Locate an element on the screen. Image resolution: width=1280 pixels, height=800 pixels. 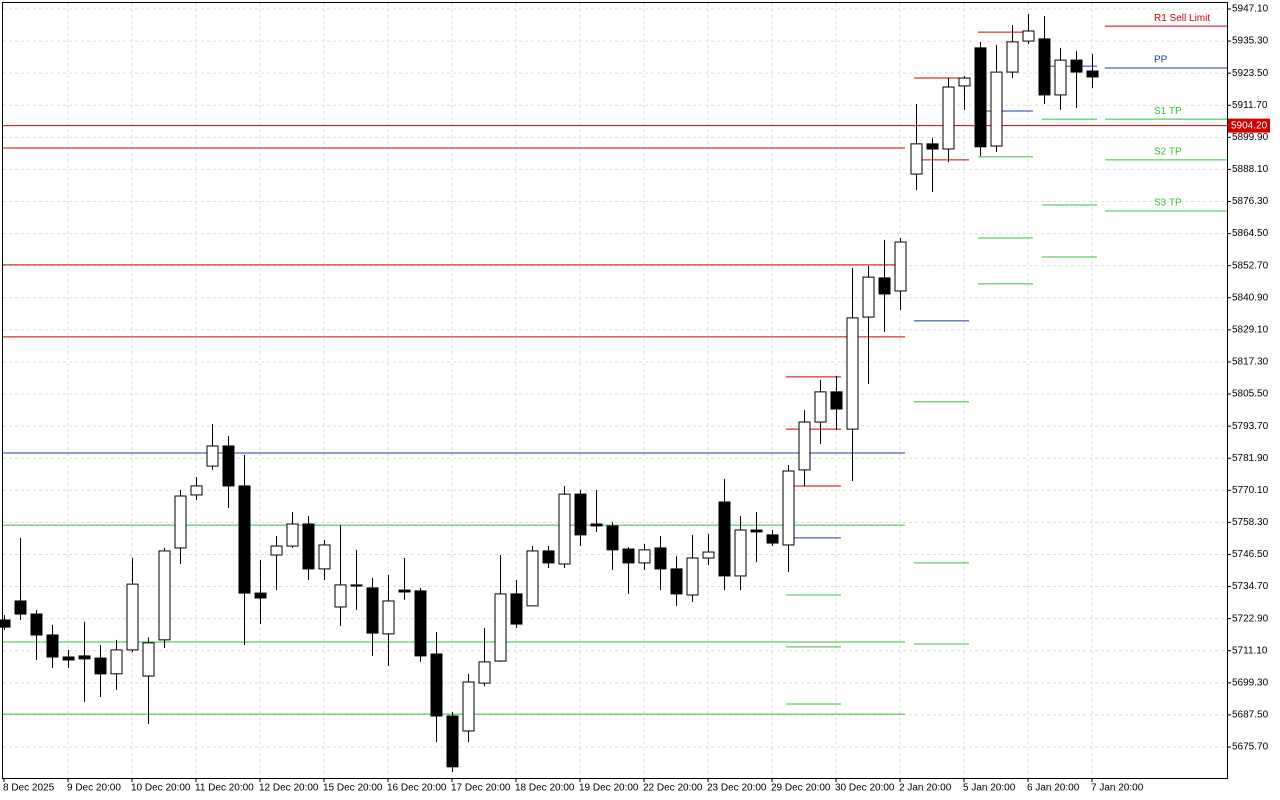
y-tick-label: 5817.30 is located at coordinates (1250, 362).